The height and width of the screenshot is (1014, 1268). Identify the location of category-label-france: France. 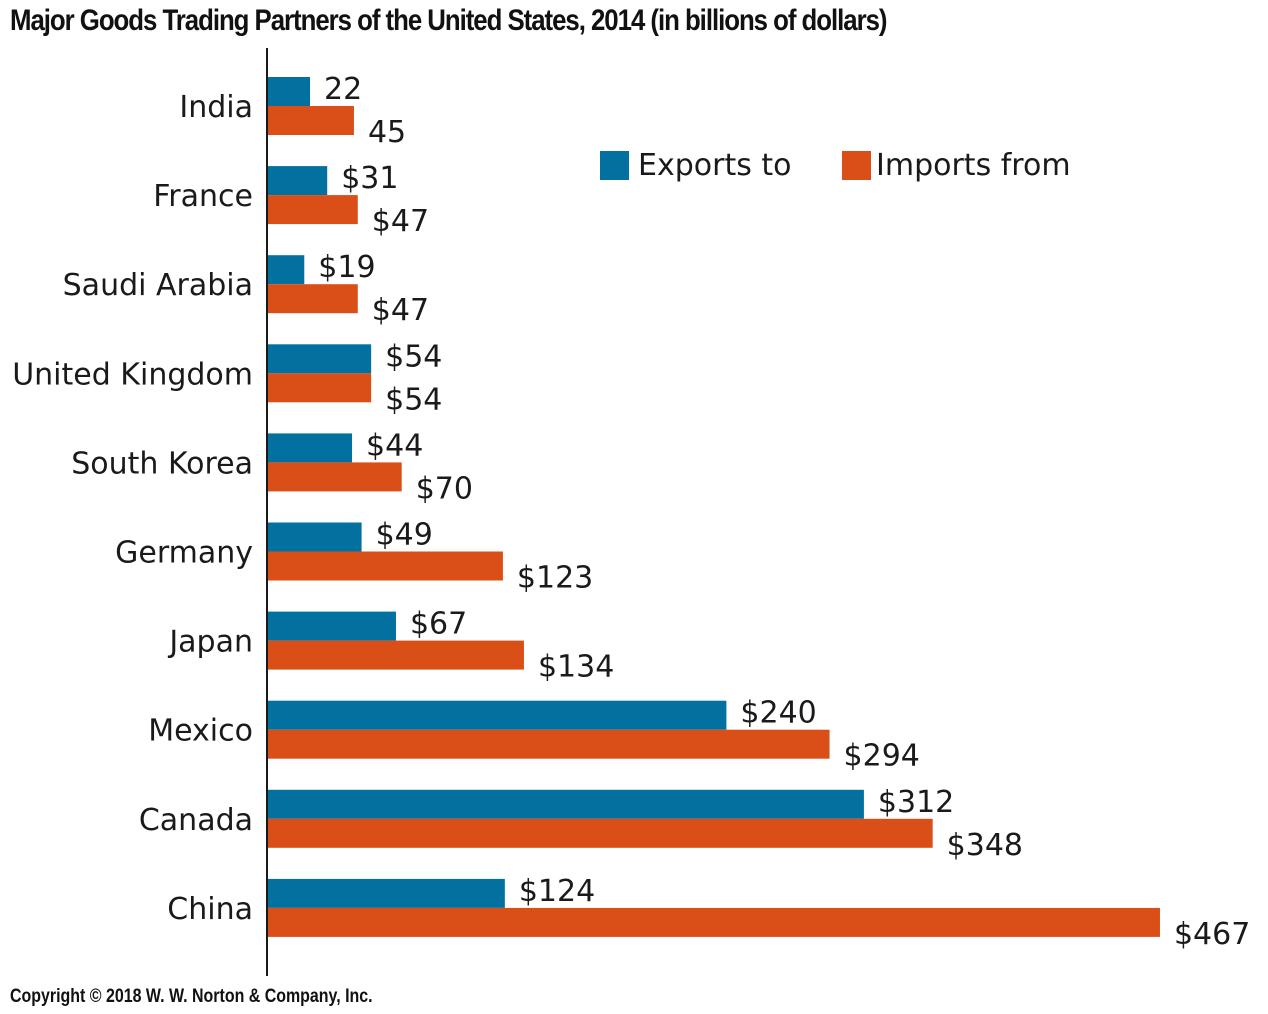
(203, 196).